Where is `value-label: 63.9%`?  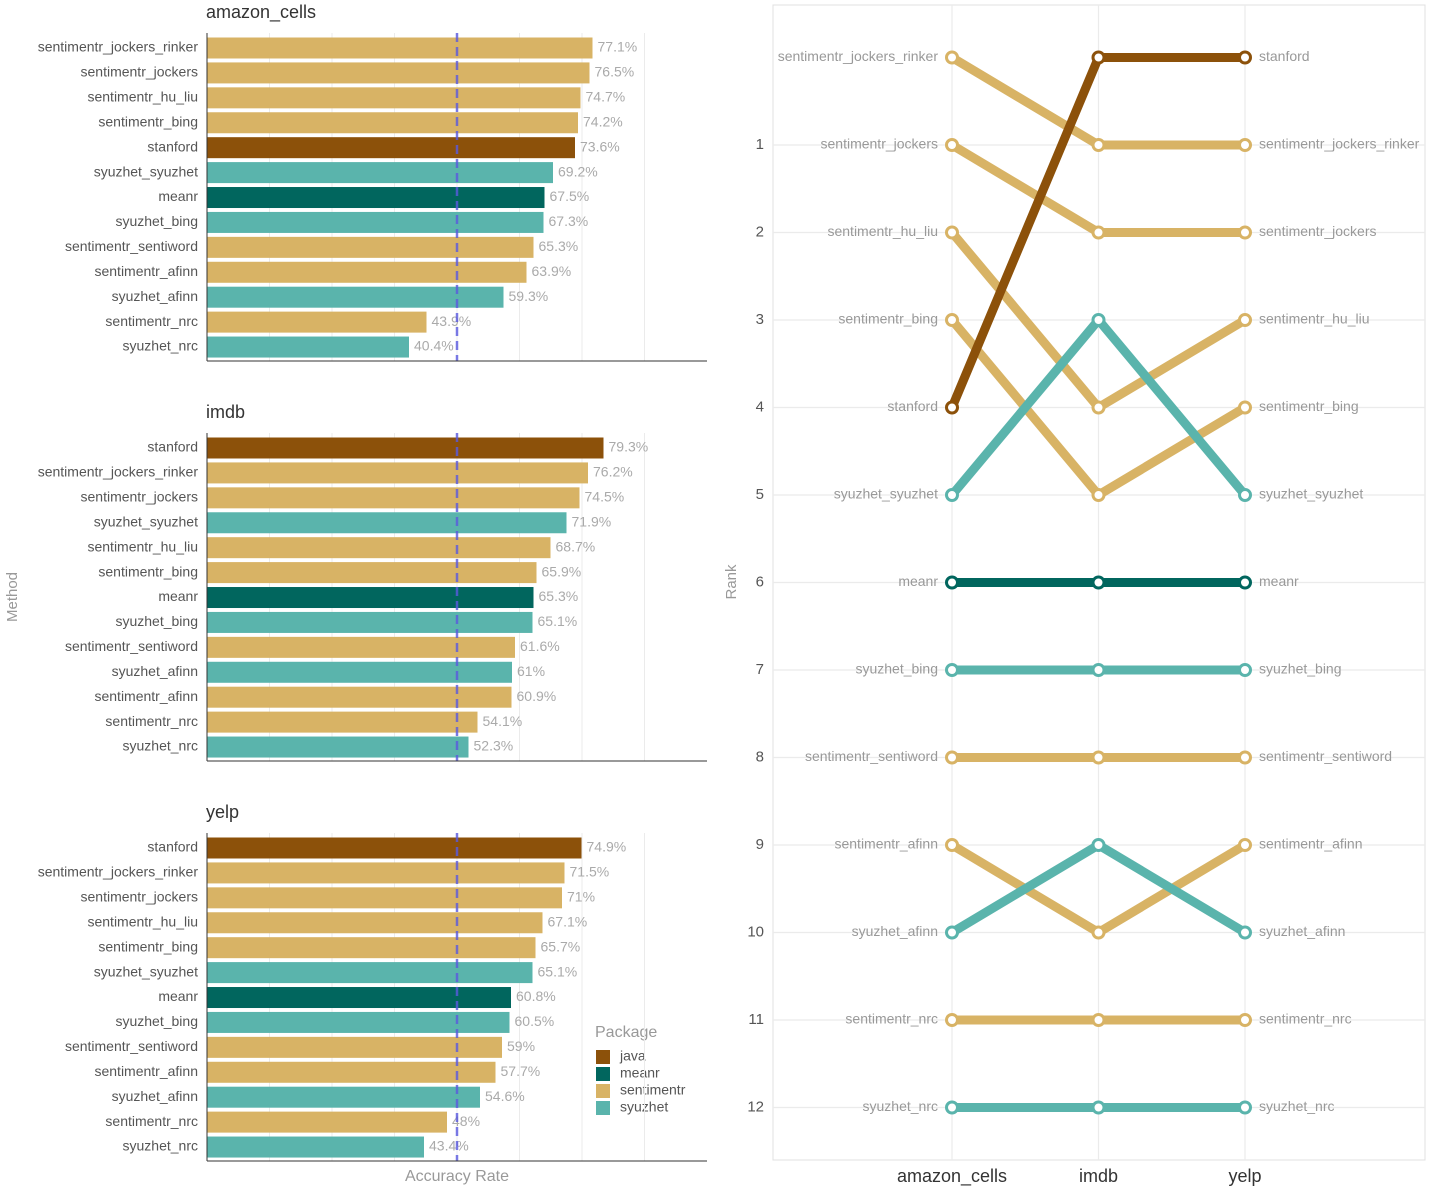 value-label: 63.9% is located at coordinates (552, 271).